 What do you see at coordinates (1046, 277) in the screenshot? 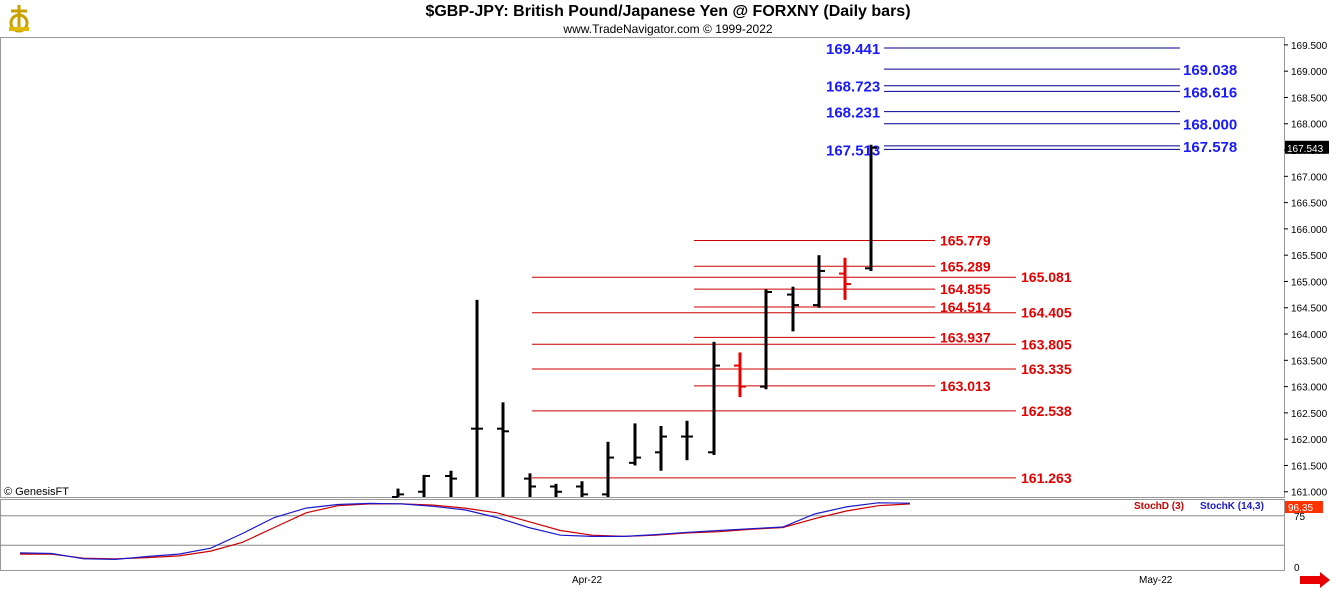
I see `level-label: 165.081` at bounding box center [1046, 277].